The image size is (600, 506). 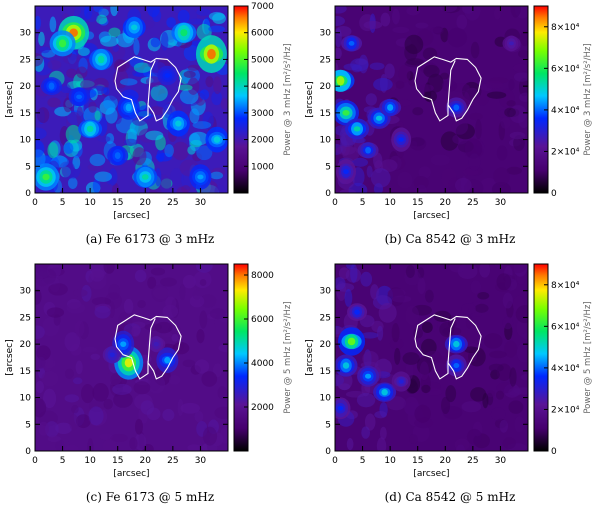 What do you see at coordinates (93, 497) in the screenshot?
I see `caption-c-label: (c)` at bounding box center [93, 497].